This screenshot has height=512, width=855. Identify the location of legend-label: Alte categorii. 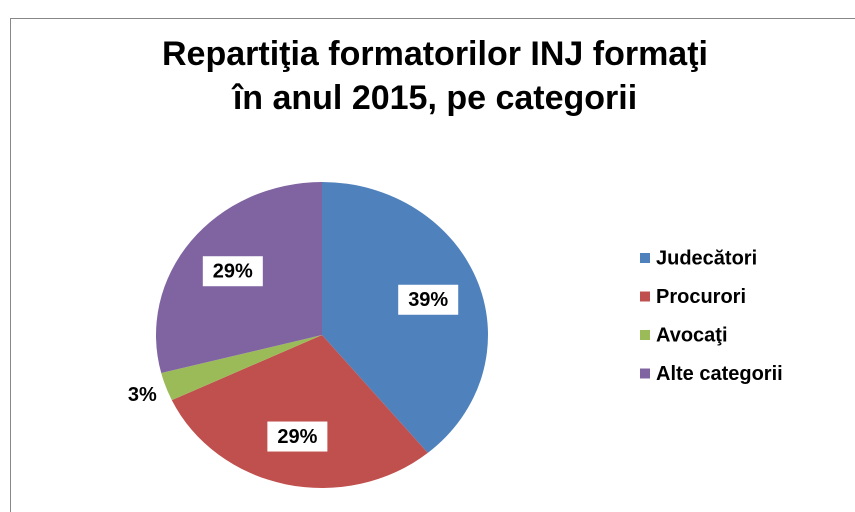
(719, 374).